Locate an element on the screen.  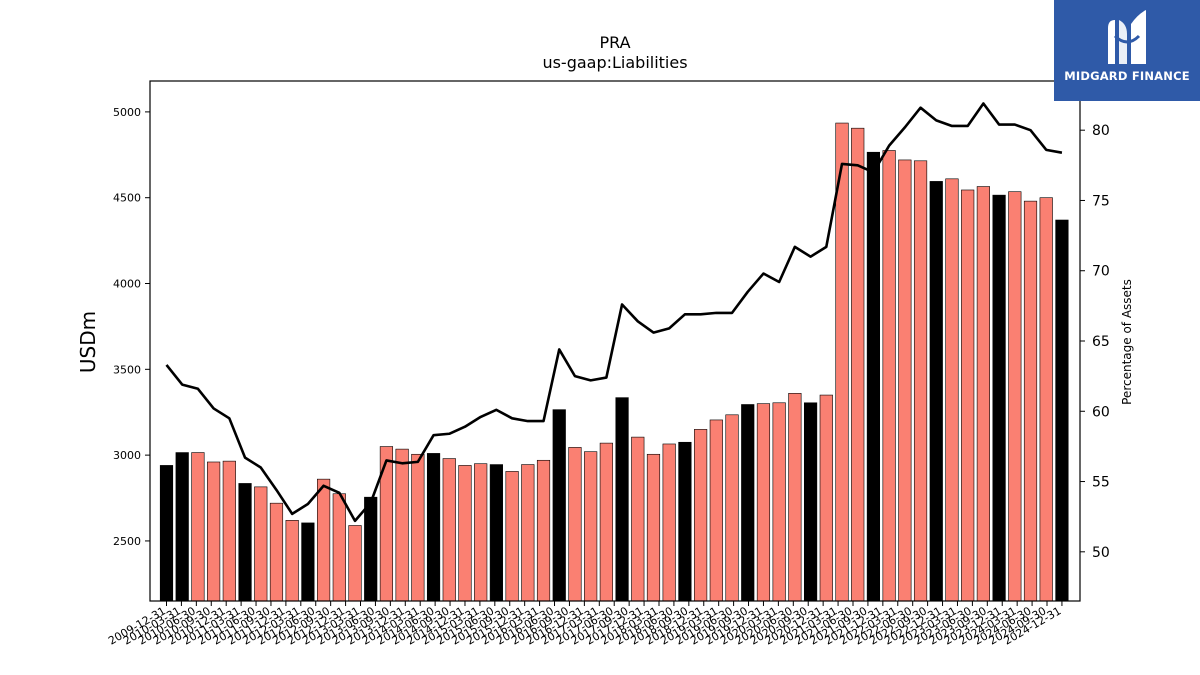
brand-logo: MIDGARD FINANCE is located at coordinates (1127, 50).